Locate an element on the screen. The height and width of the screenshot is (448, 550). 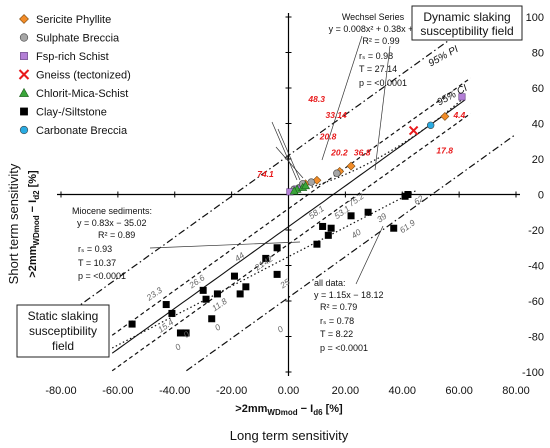
wechsel-title: Wechsel Series is located at coordinates (373, 17).